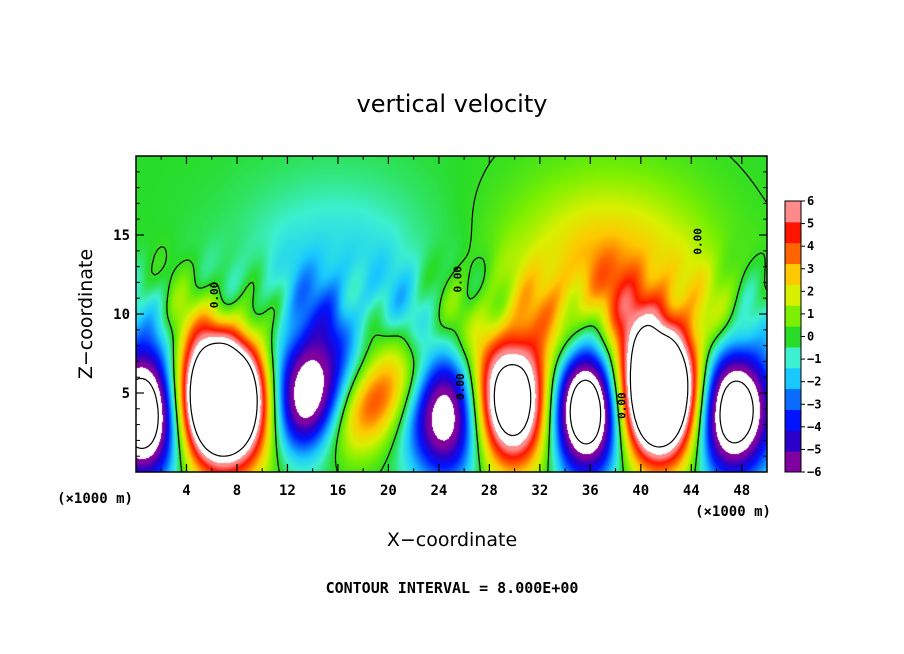 This screenshot has width=904, height=654. I want to click on contour-line, so click(439, 390).